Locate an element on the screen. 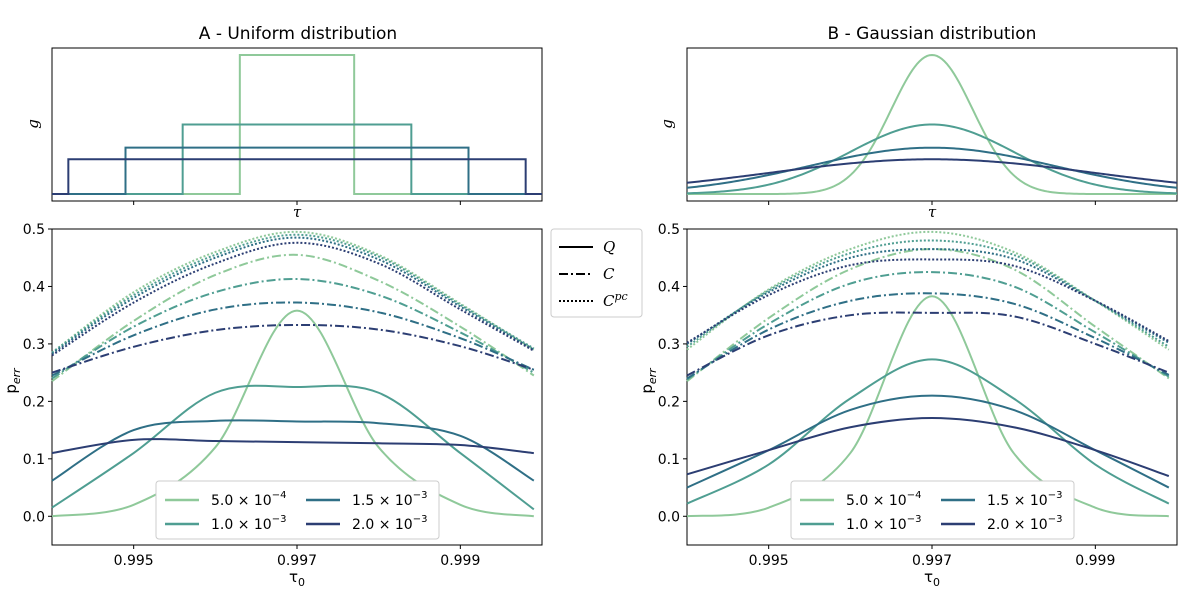 The image size is (1196, 592). panel-b-top: B - Gaussian distribution g τ is located at coordinates (918, 122).